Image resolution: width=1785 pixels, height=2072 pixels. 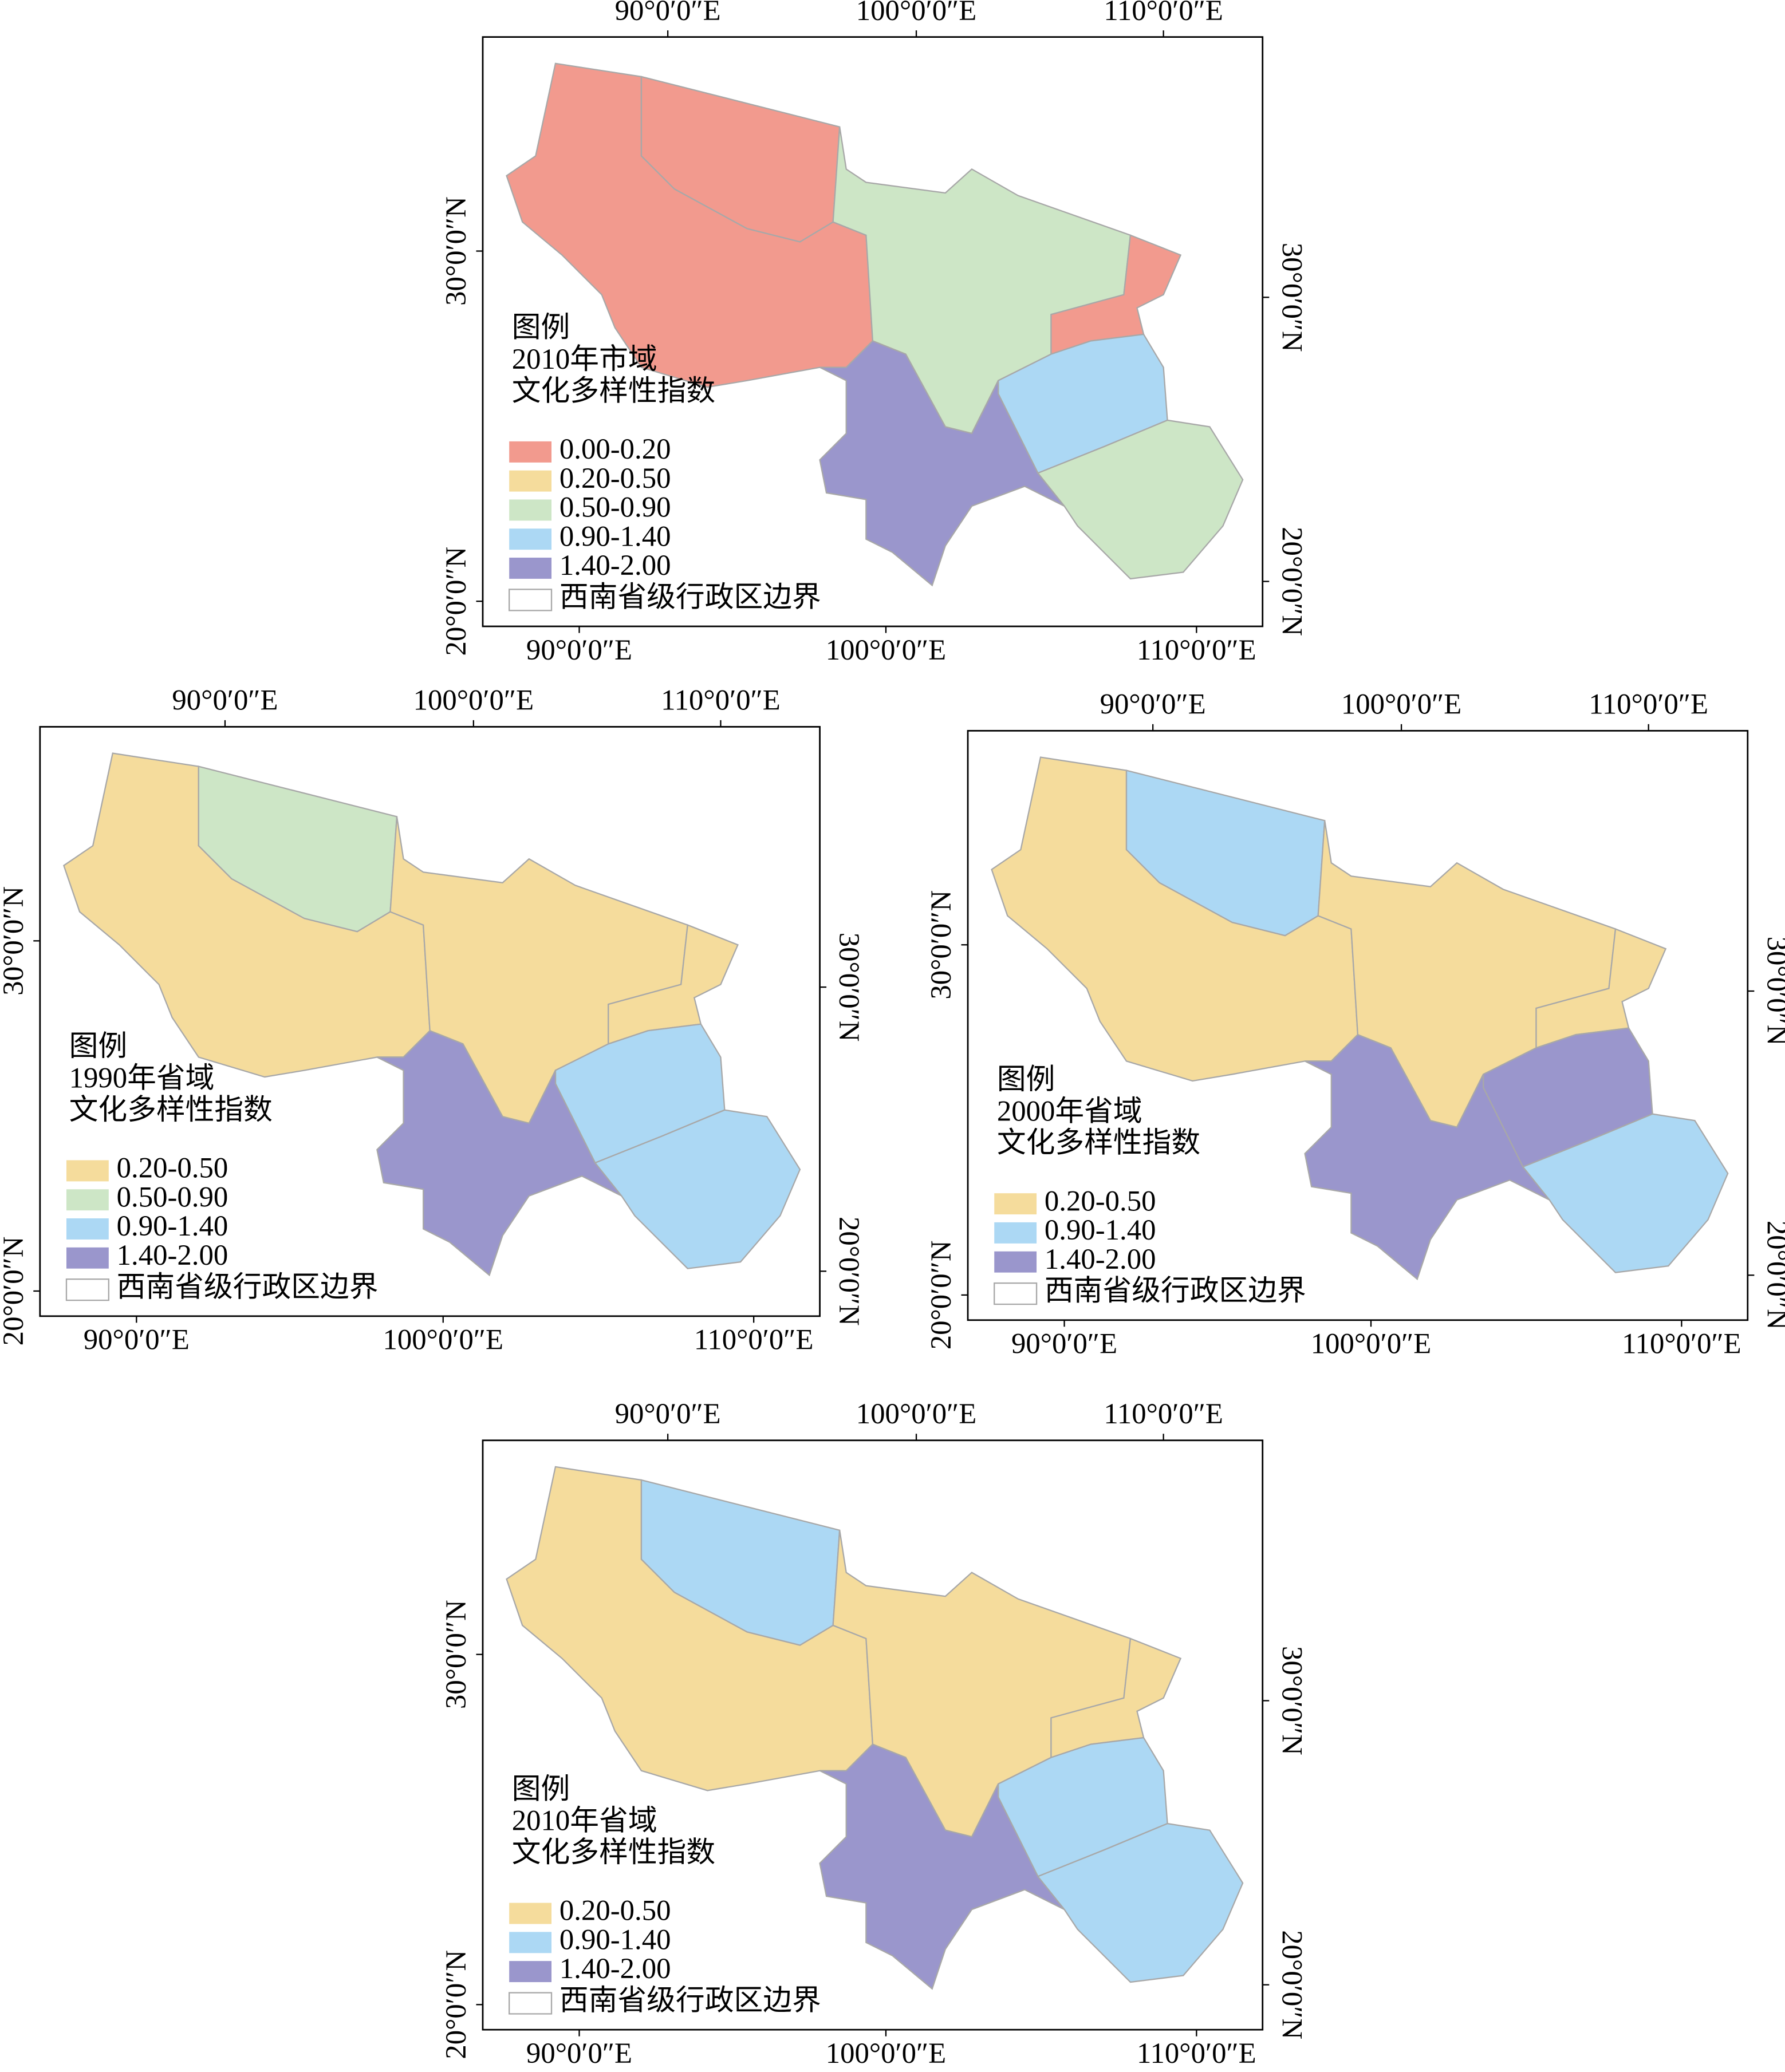 What do you see at coordinates (615, 449) in the screenshot?
I see `legend-label: 0.00-0.20` at bounding box center [615, 449].